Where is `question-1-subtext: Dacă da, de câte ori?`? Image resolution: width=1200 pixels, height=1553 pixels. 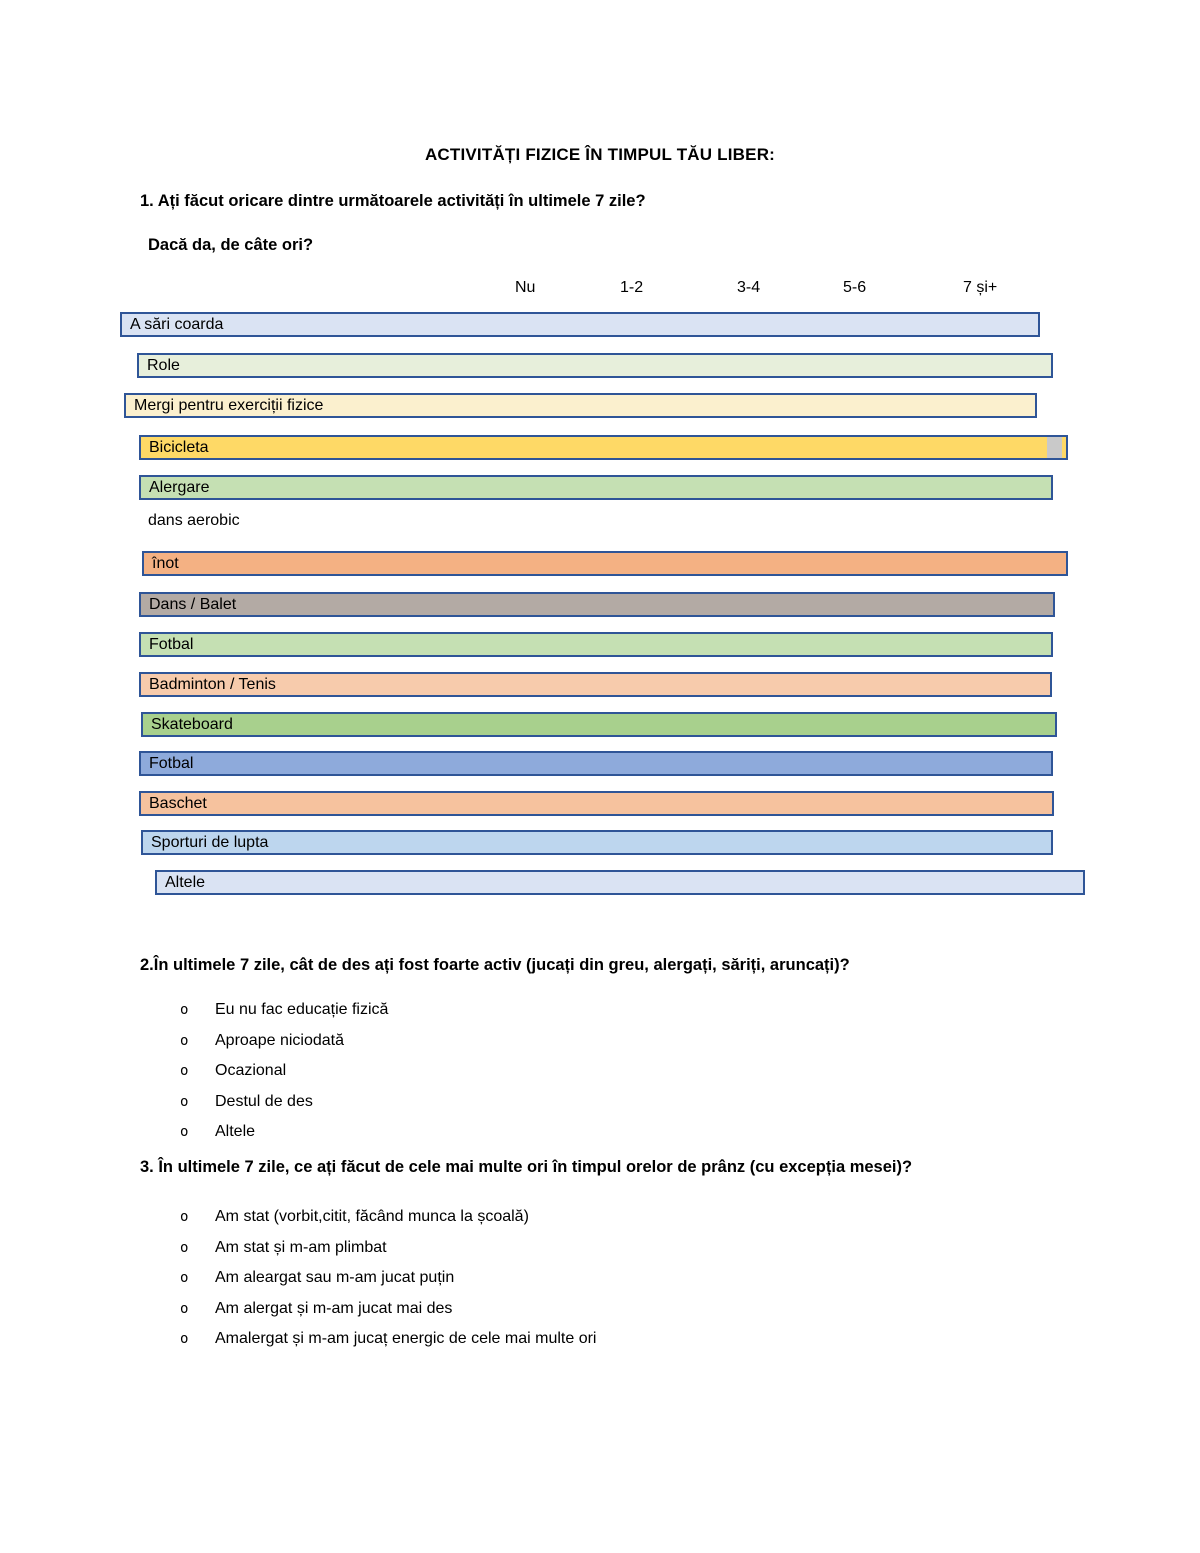
question-1-subtext: Dacă da, de câte ori? is located at coordinates (231, 245).